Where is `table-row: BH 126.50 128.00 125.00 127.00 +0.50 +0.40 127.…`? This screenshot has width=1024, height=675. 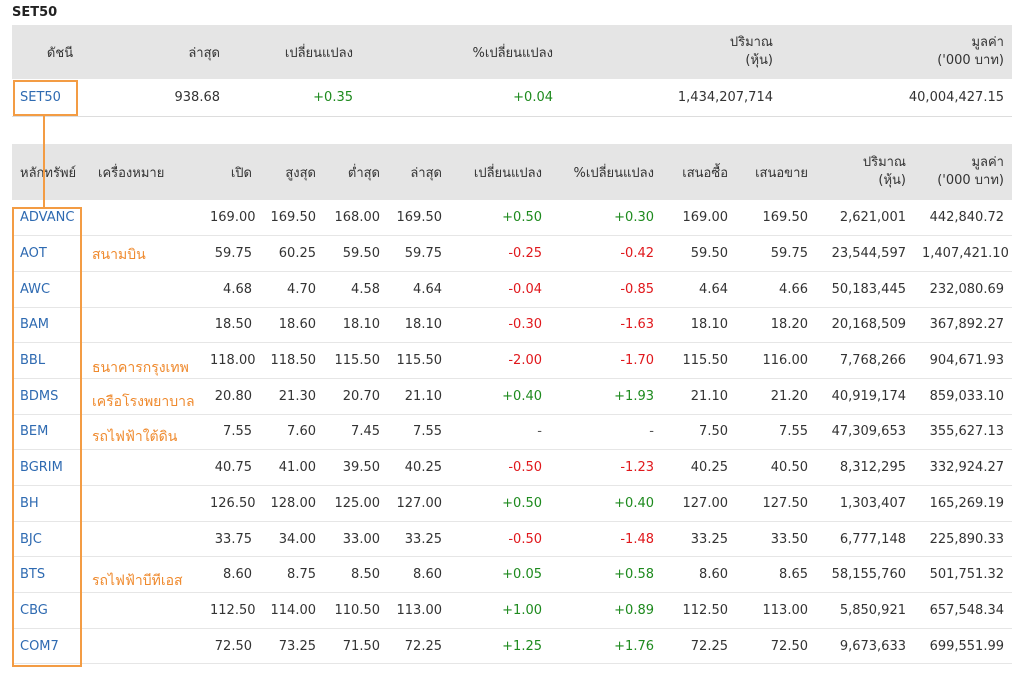 table-row: BH 126.50 128.00 125.00 127.00 +0.50 +0.40 127.… is located at coordinates (512, 504).